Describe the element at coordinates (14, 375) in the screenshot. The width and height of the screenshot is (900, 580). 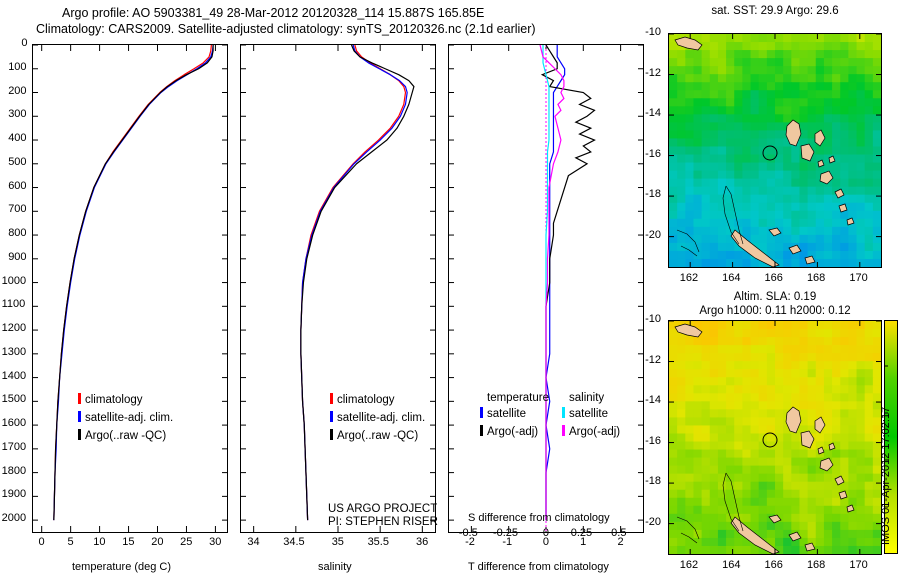
I see `depth-tick-1400: 1400` at that location.